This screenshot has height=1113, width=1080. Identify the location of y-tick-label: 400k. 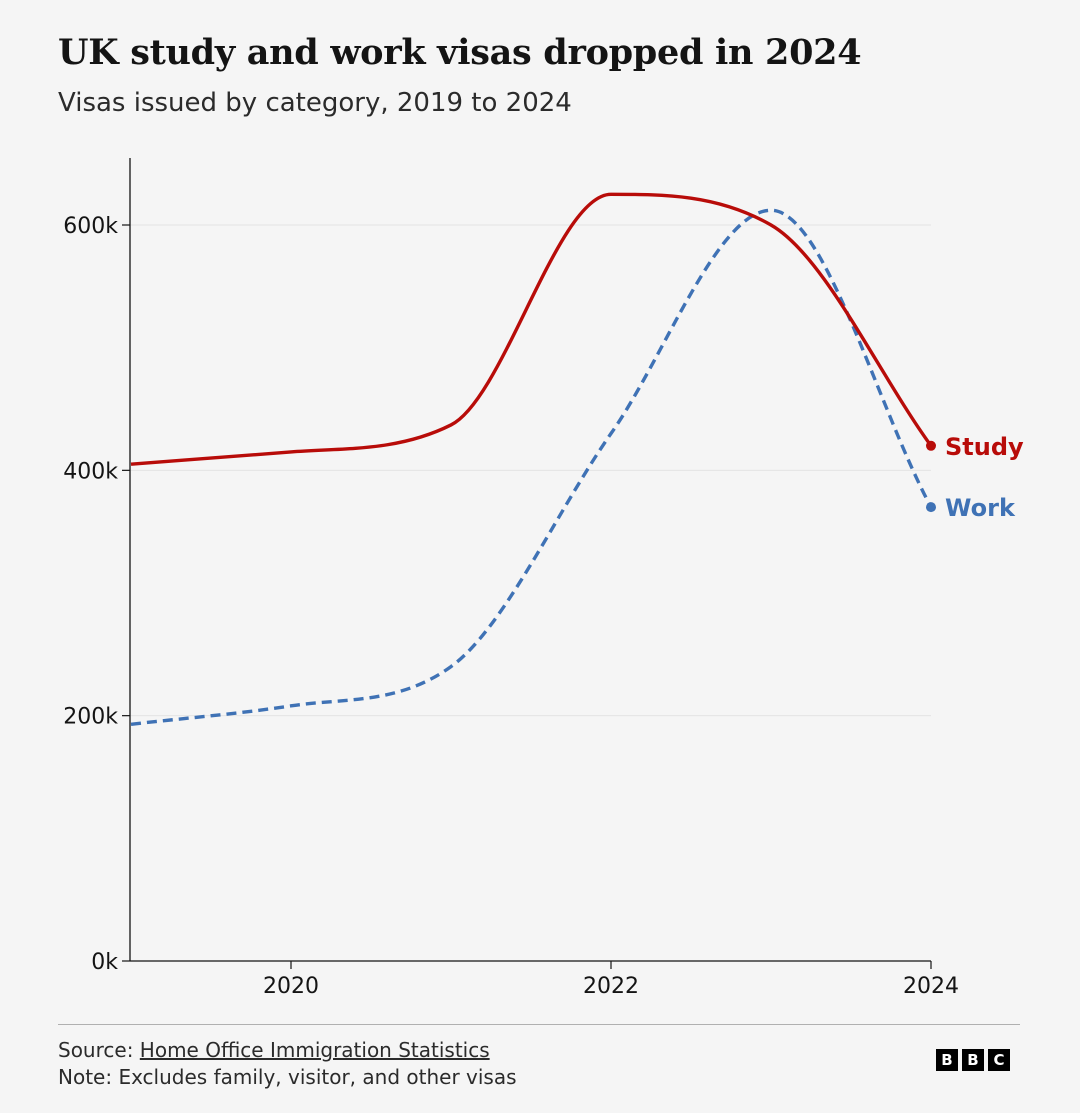
(90, 471).